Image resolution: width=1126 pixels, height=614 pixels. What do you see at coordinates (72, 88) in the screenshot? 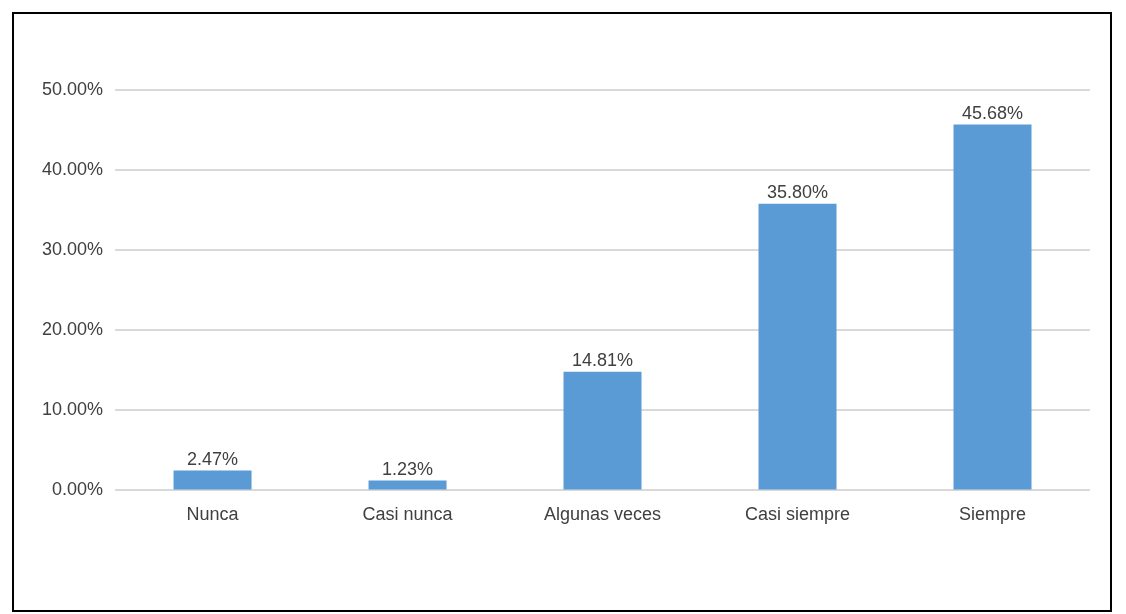
I see `y-tick-label: 50.00%` at bounding box center [72, 88].